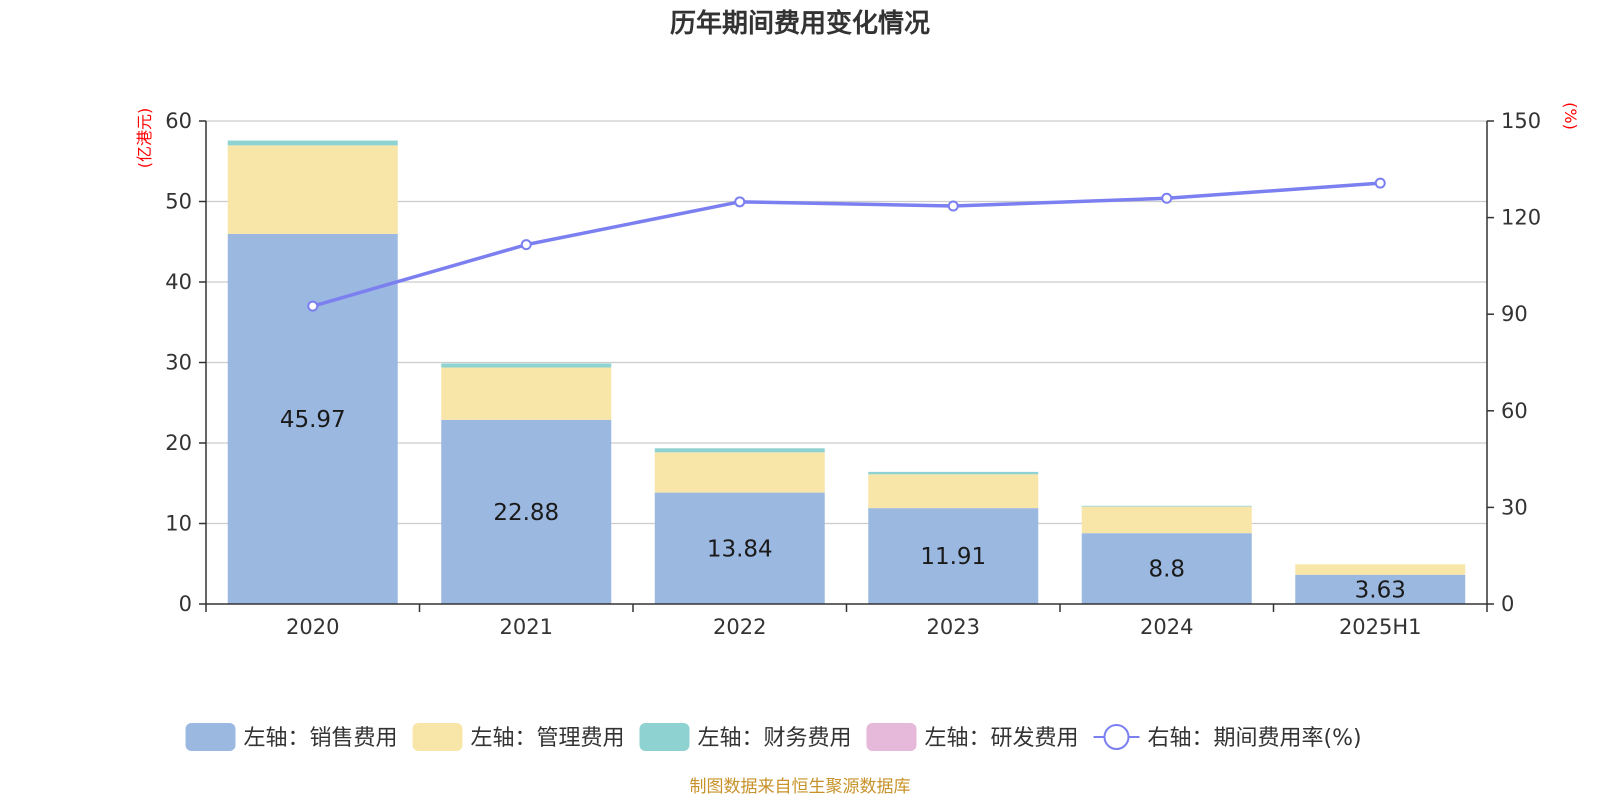 The height and width of the screenshot is (800, 1600). I want to click on right-axis-unit: (%), so click(1570, 116).